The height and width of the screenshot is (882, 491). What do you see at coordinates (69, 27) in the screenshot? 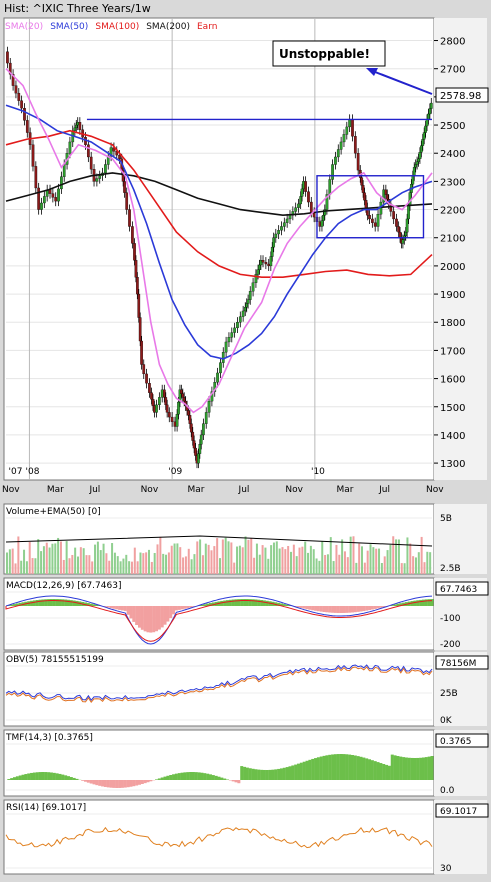
I see `legend-item: SMA(50)` at bounding box center [69, 27].